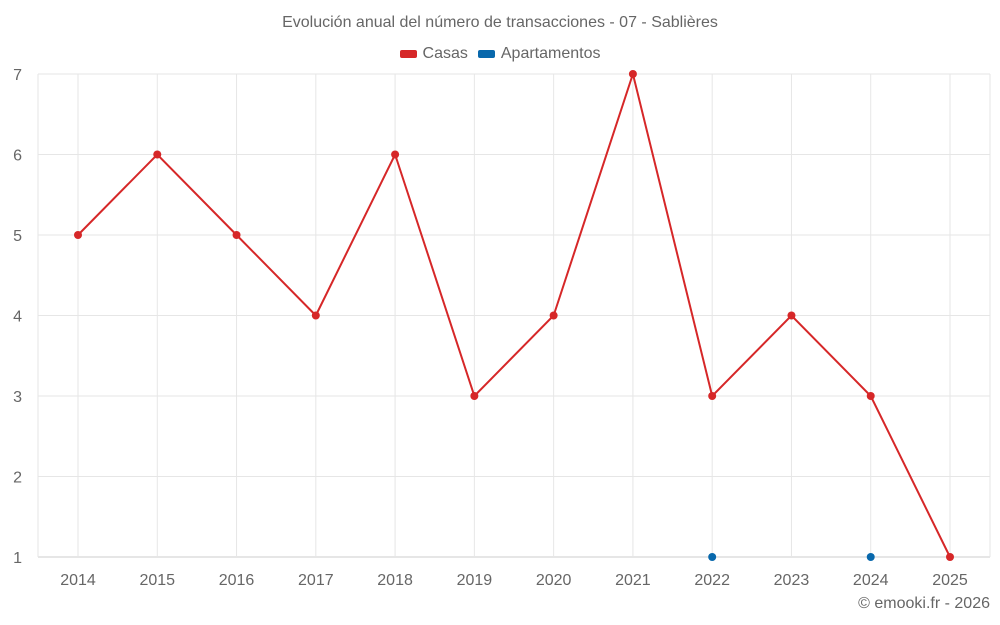 The width and height of the screenshot is (1000, 625). What do you see at coordinates (550, 53) in the screenshot?
I see `legend-label-apartamentos: Apartamentos` at bounding box center [550, 53].